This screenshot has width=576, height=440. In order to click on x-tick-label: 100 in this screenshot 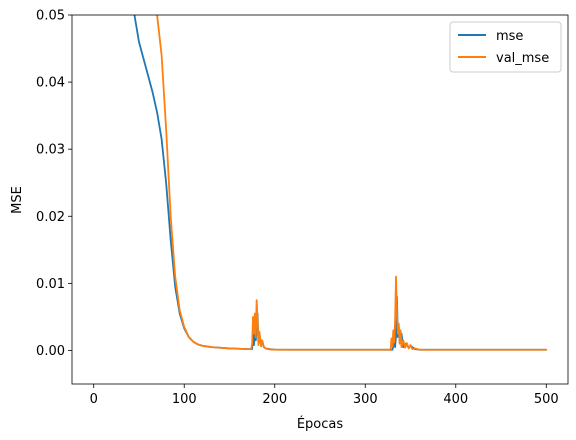, I will do `click(184, 399)`.